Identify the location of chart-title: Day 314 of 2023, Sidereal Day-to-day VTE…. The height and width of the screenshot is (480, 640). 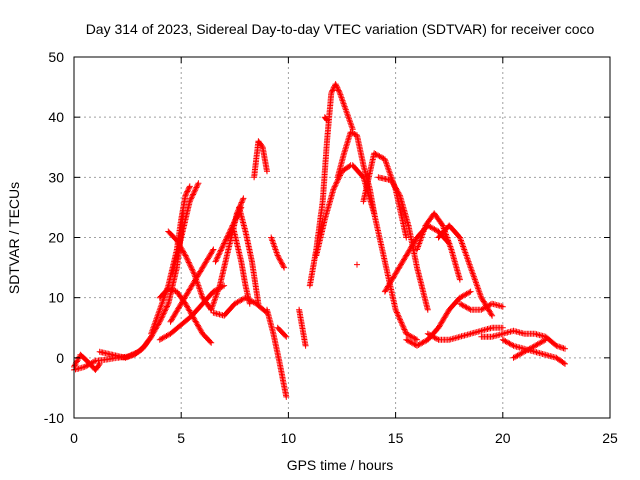
(340, 29).